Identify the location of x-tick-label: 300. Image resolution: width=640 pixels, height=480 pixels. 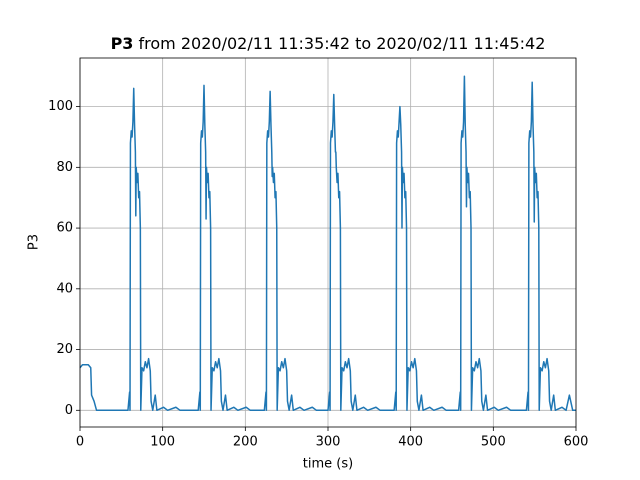
(328, 442).